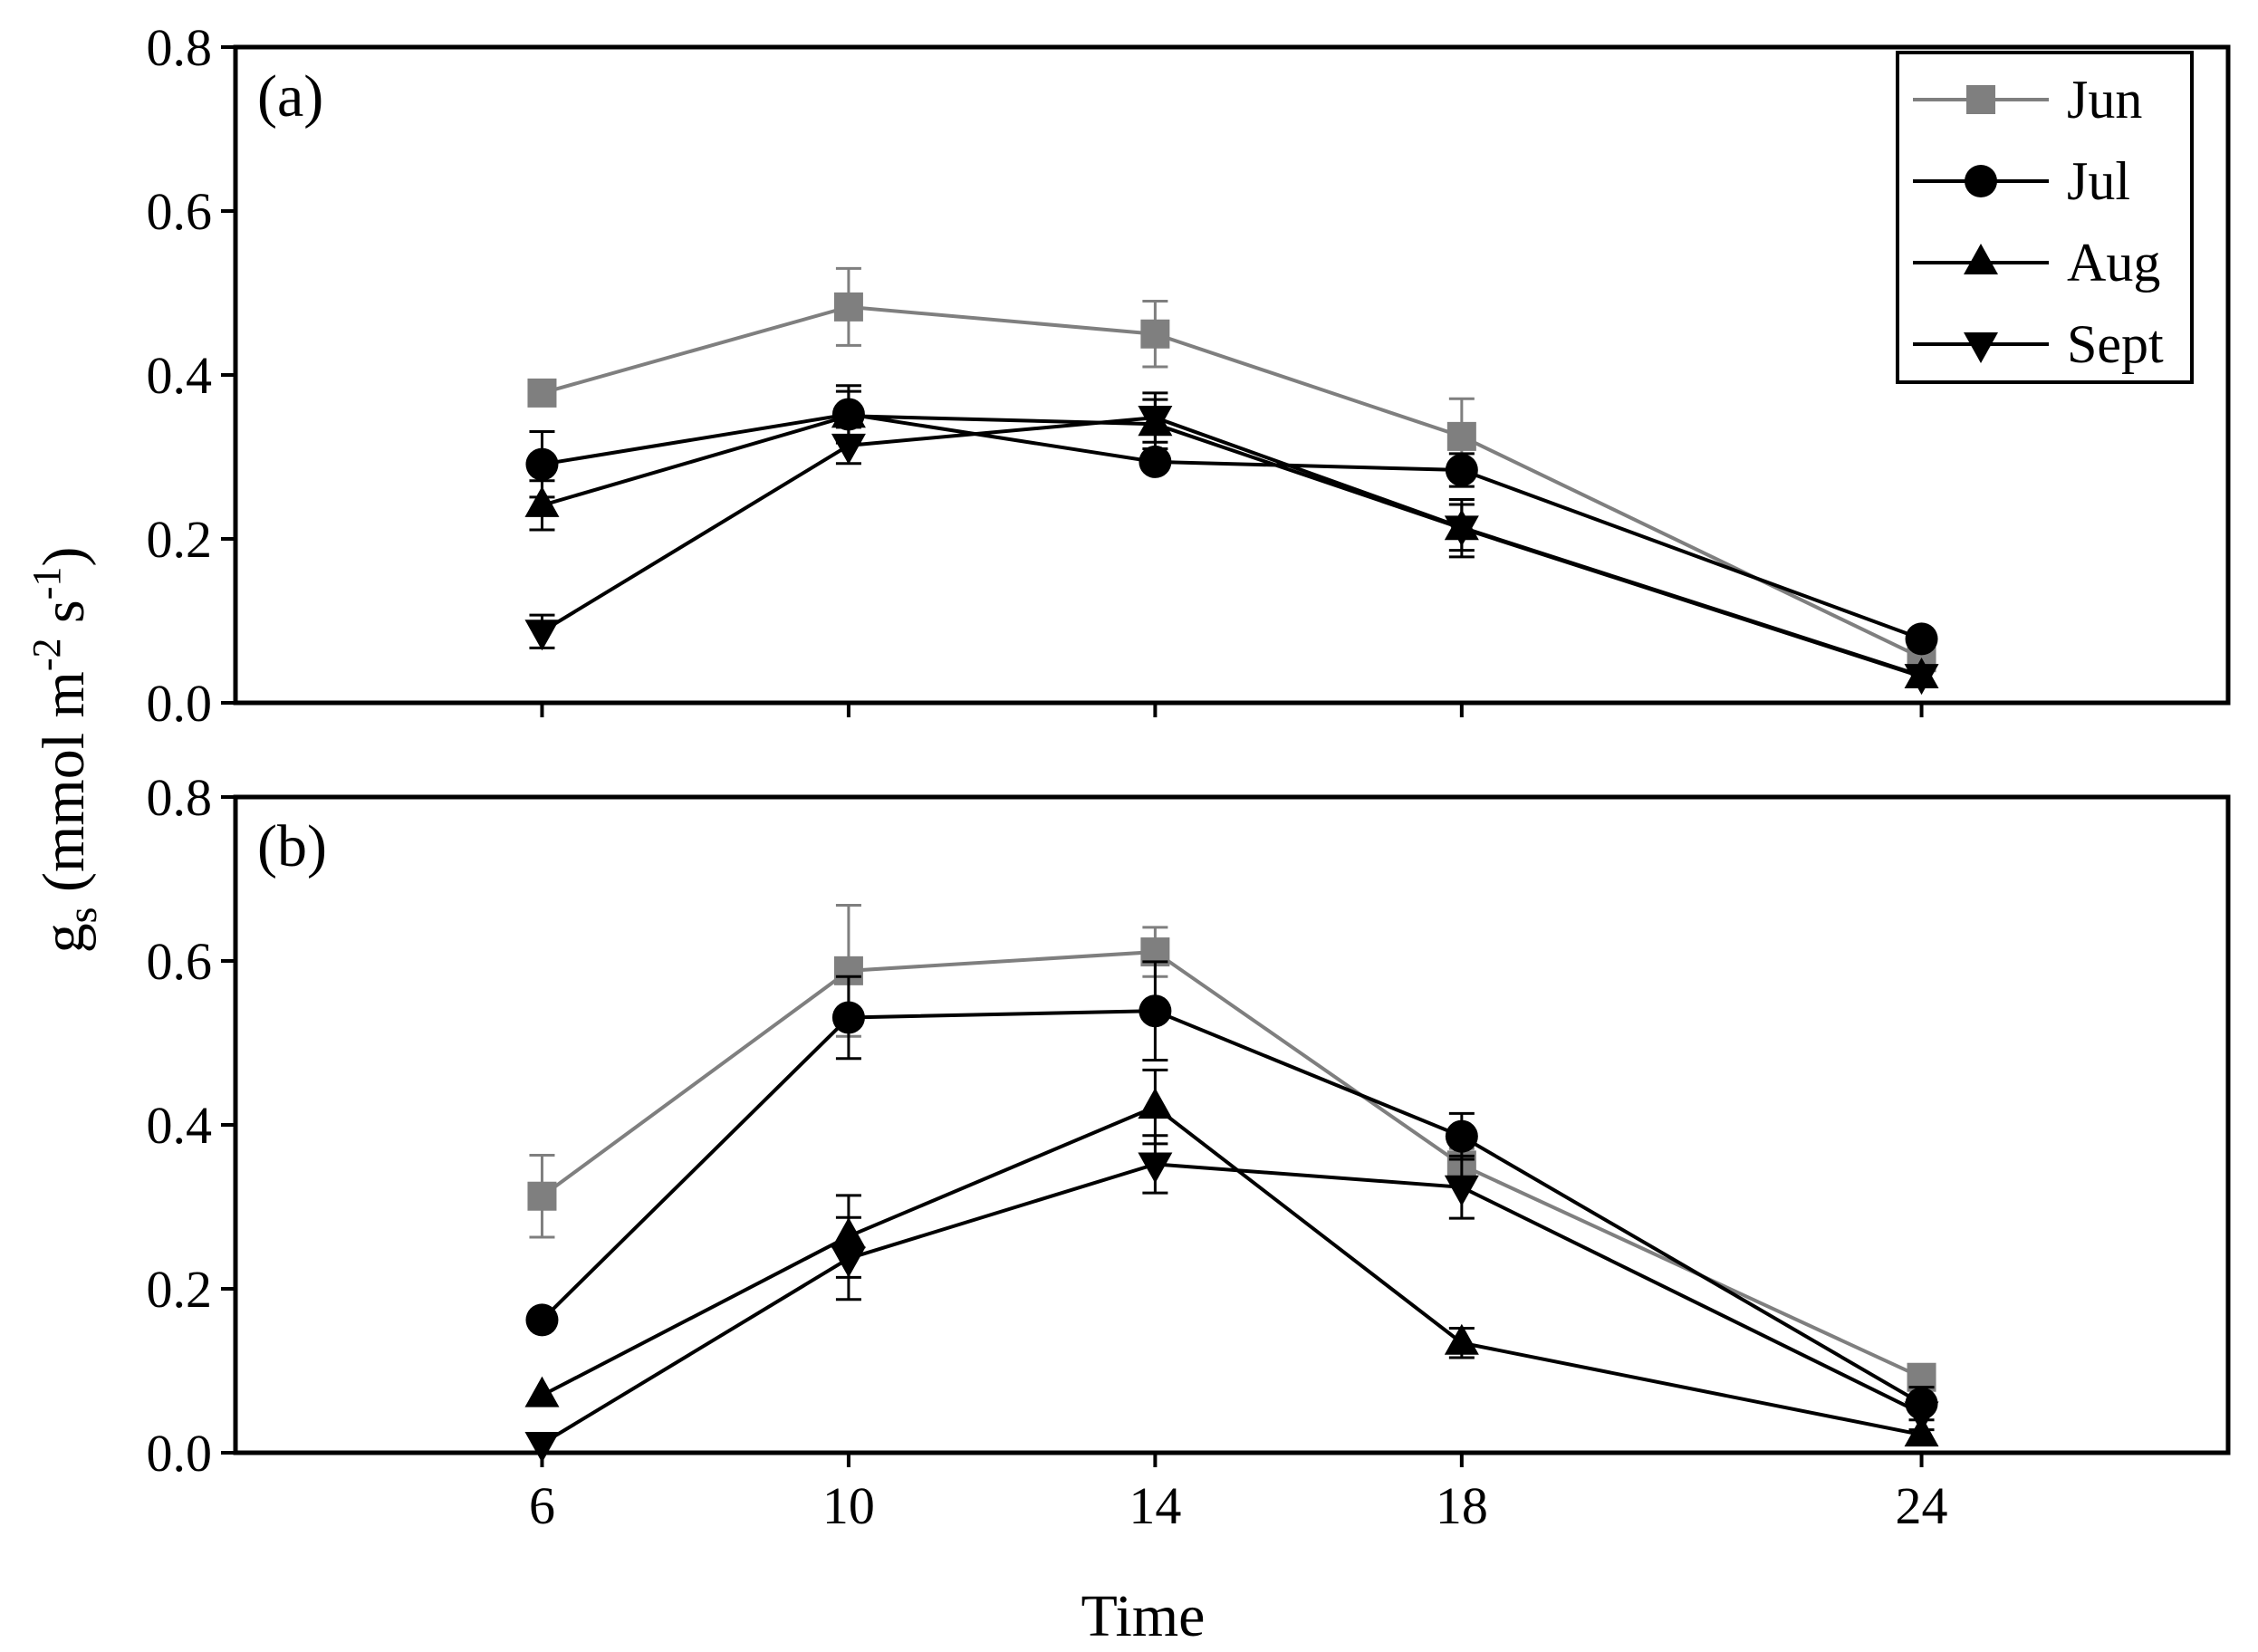 The height and width of the screenshot is (1652, 2258). I want to click on panel-b-label: (b), so click(292, 846).